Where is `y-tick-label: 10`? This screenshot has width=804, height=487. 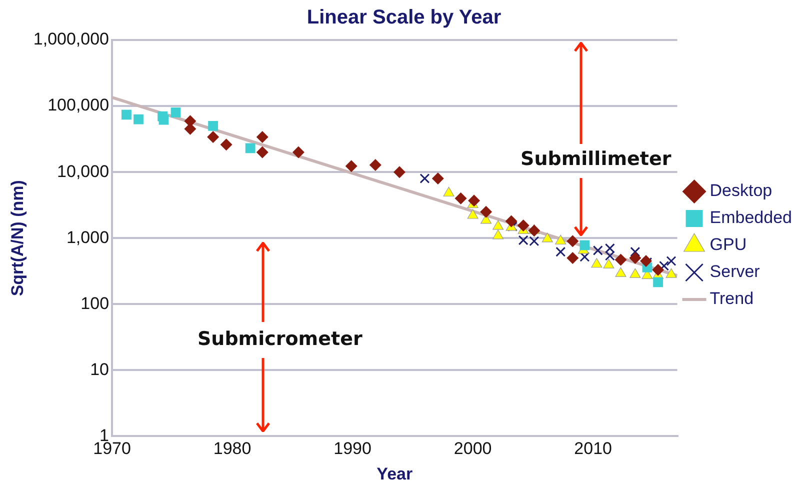 y-tick-label: 10 is located at coordinates (100, 369).